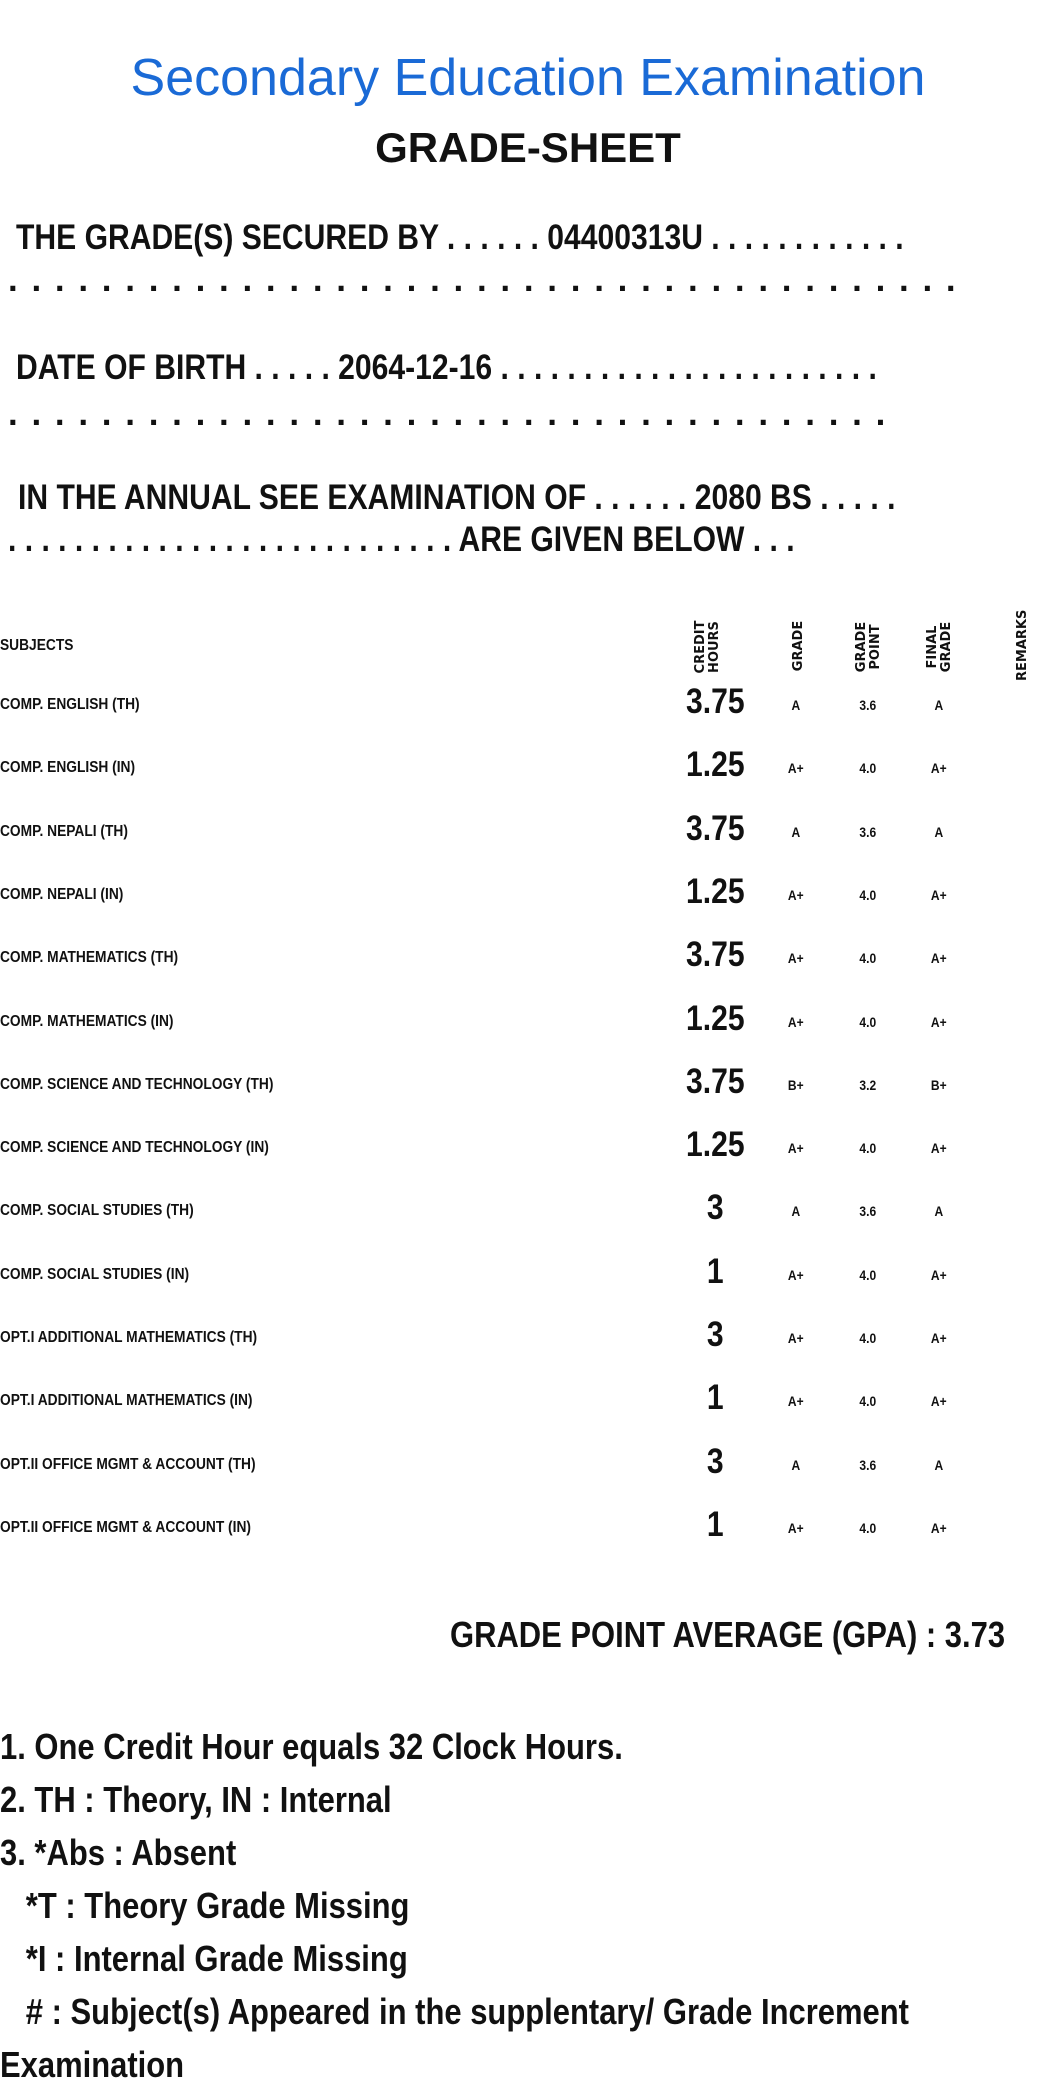 This screenshot has height=2086, width=1056. I want to click on row-subject: COMP. ENGLISH (TH), so click(70, 704).